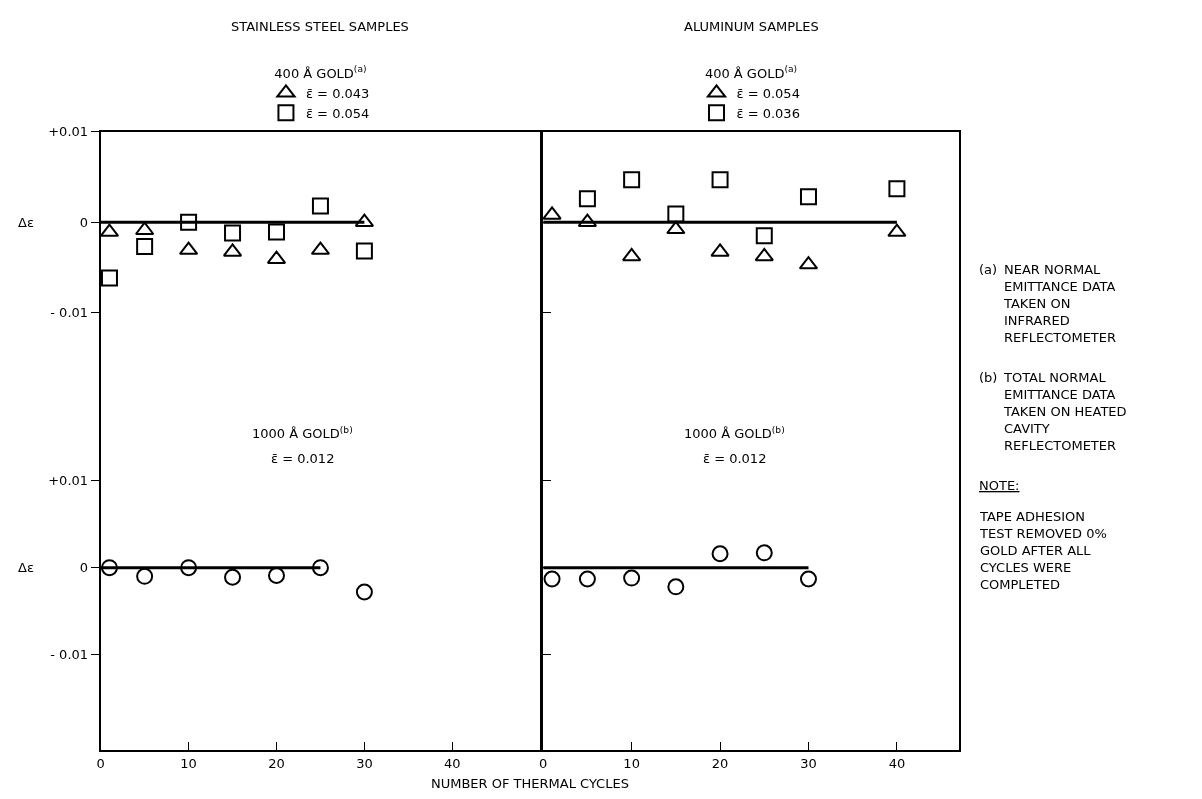  Describe the element at coordinates (530, 783) in the screenshot. I see `x-axis-title: NUMBER OF THERMAL CYCLES` at that location.